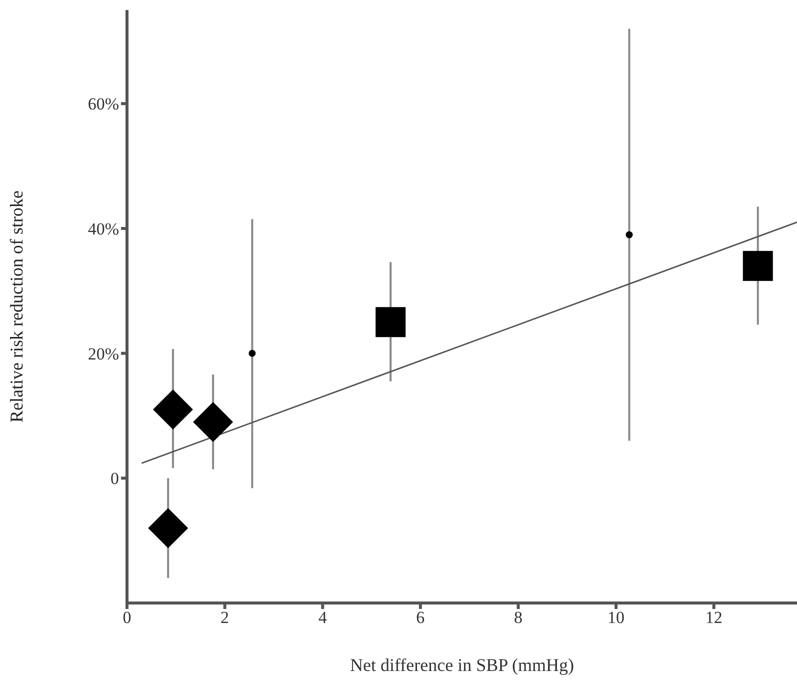  Describe the element at coordinates (127, 618) in the screenshot. I see `x-tick-label: 0` at that location.